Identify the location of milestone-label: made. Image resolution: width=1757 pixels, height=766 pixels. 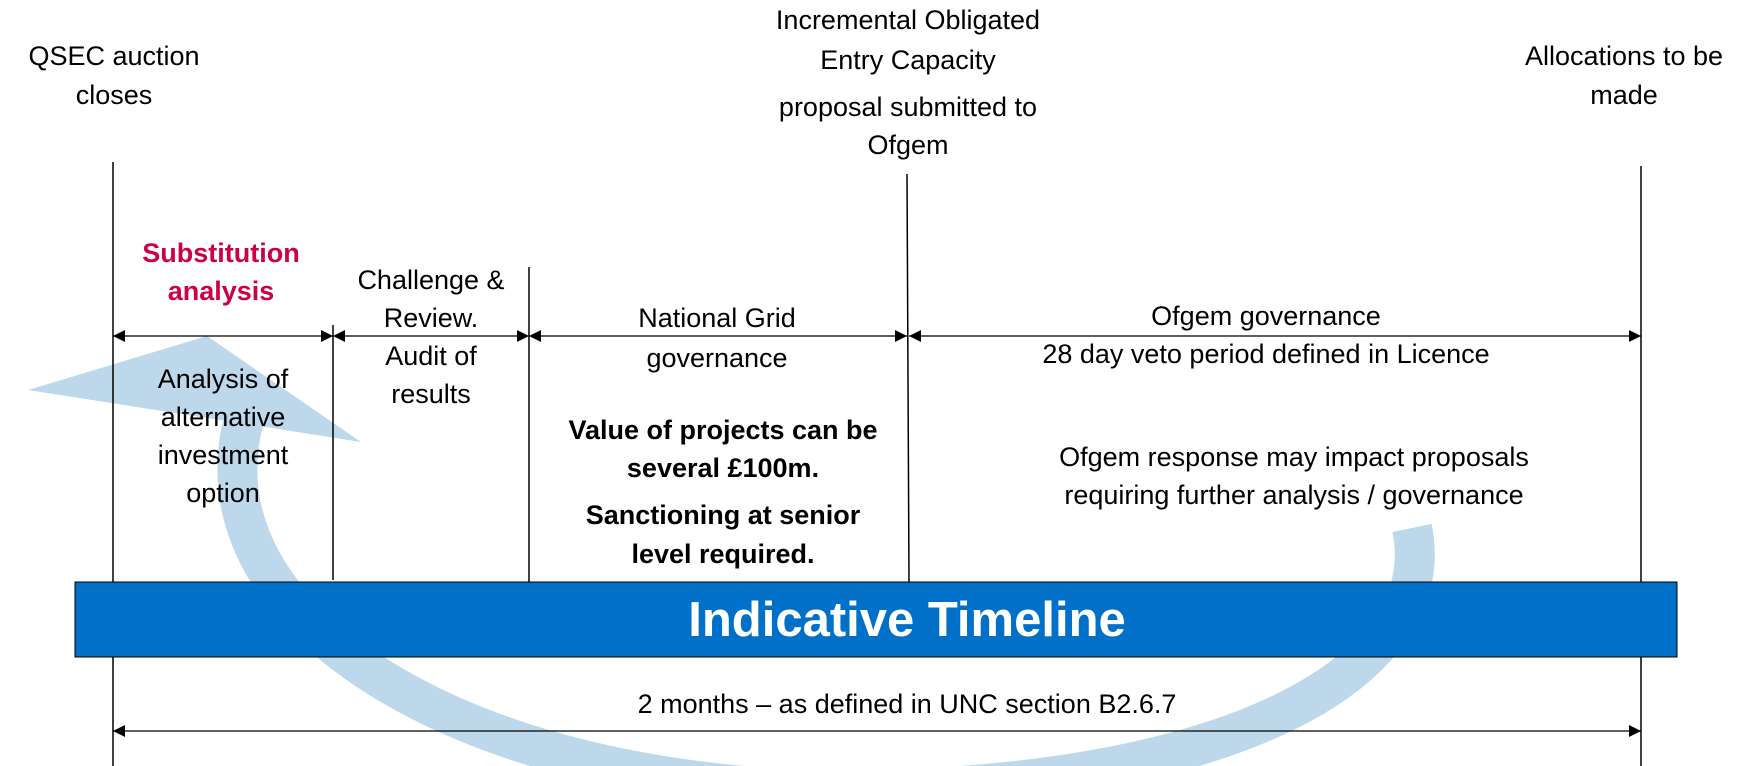
(1624, 95).